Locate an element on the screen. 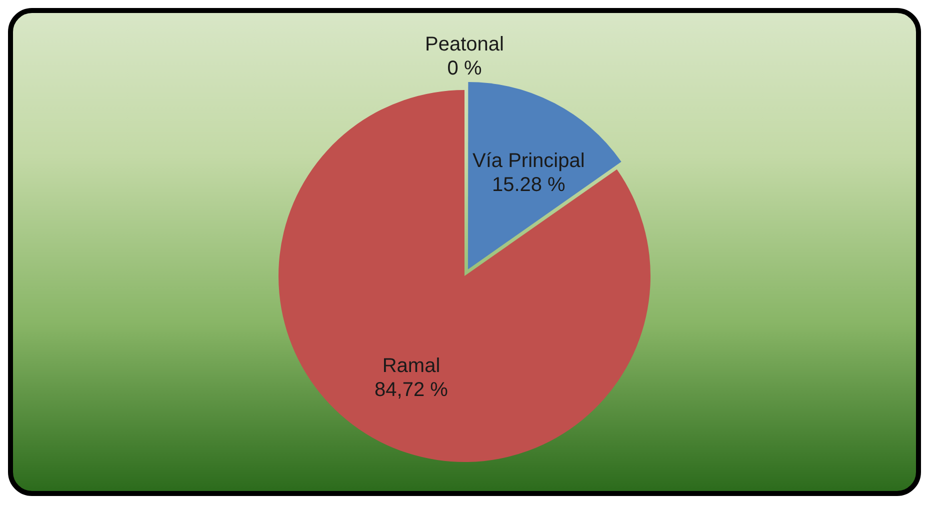 The height and width of the screenshot is (508, 929). category-label: Peatonal is located at coordinates (464, 44).